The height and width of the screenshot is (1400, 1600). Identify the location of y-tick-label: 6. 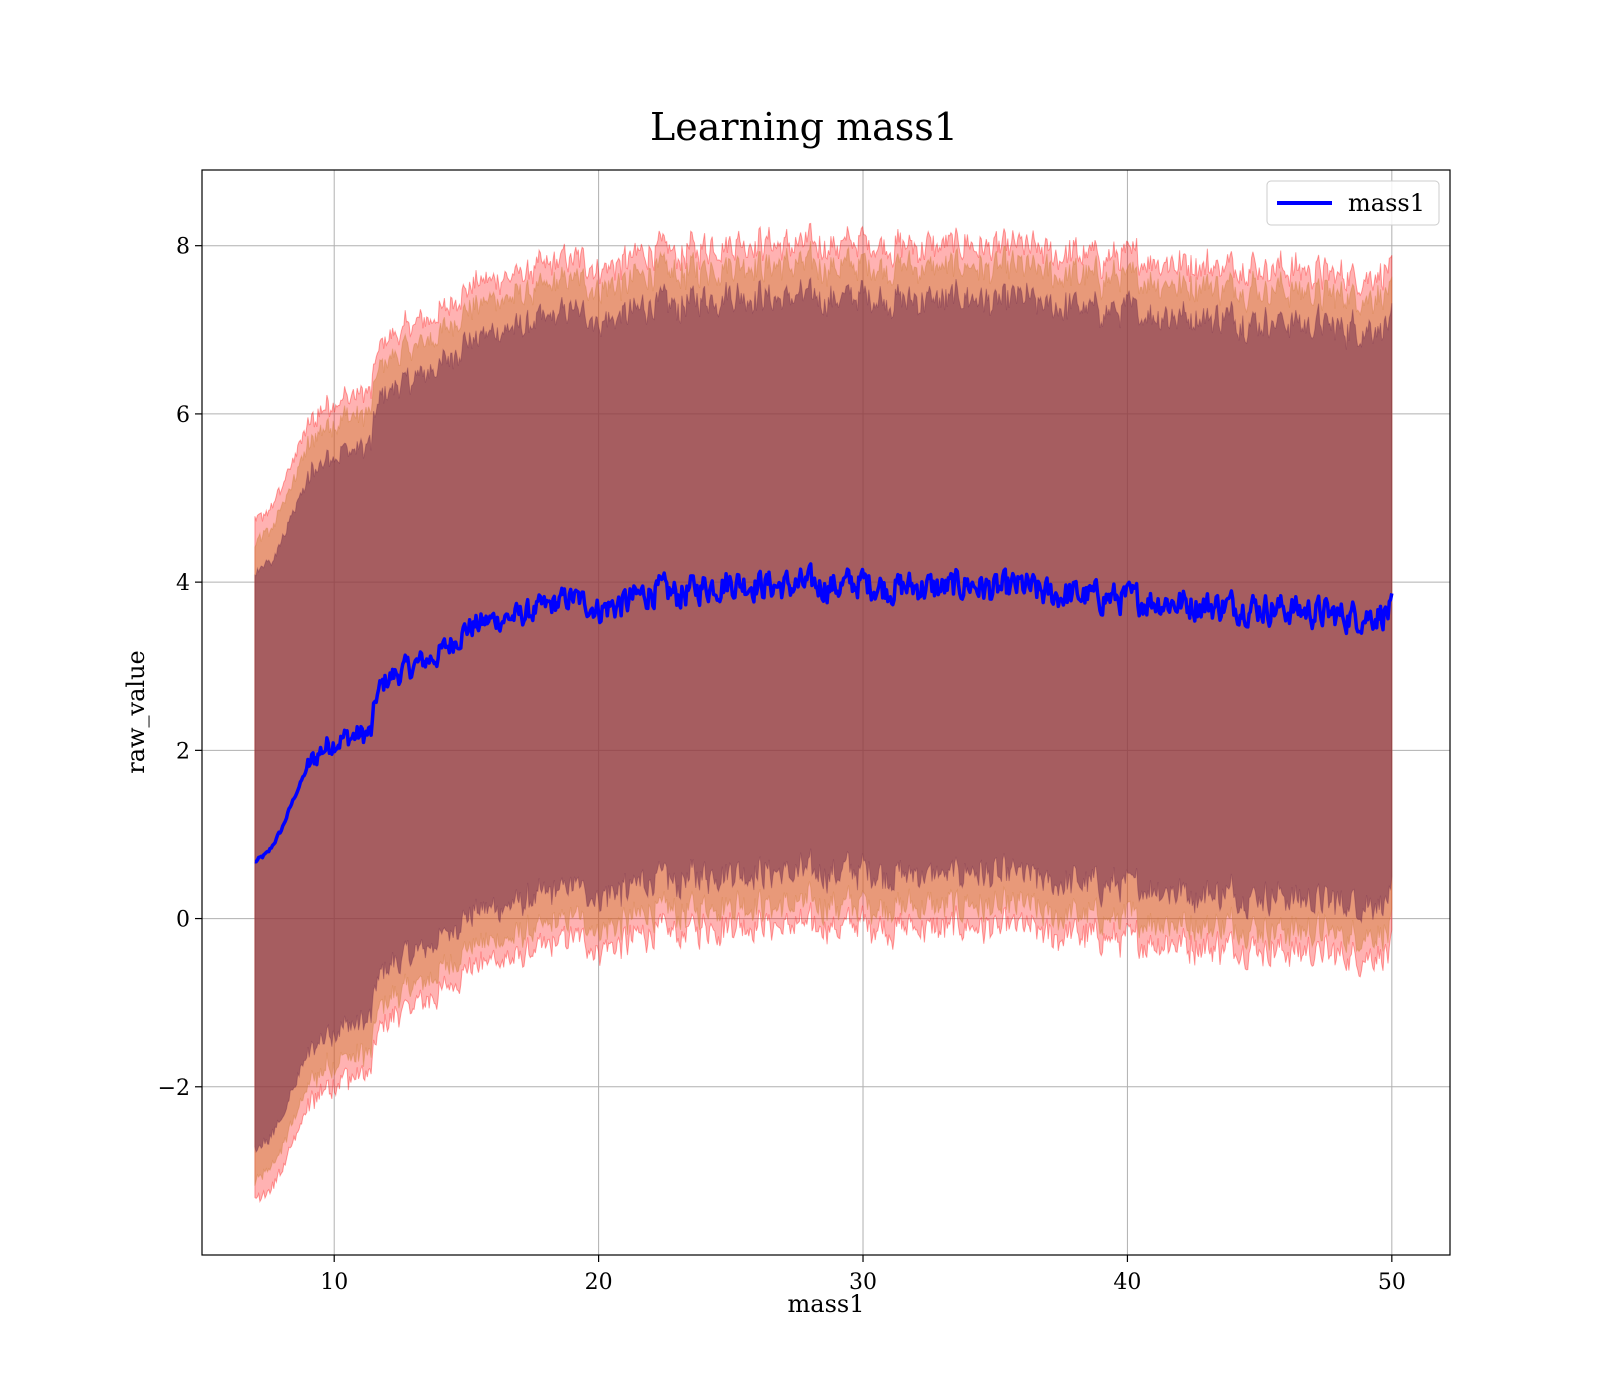
(183, 415).